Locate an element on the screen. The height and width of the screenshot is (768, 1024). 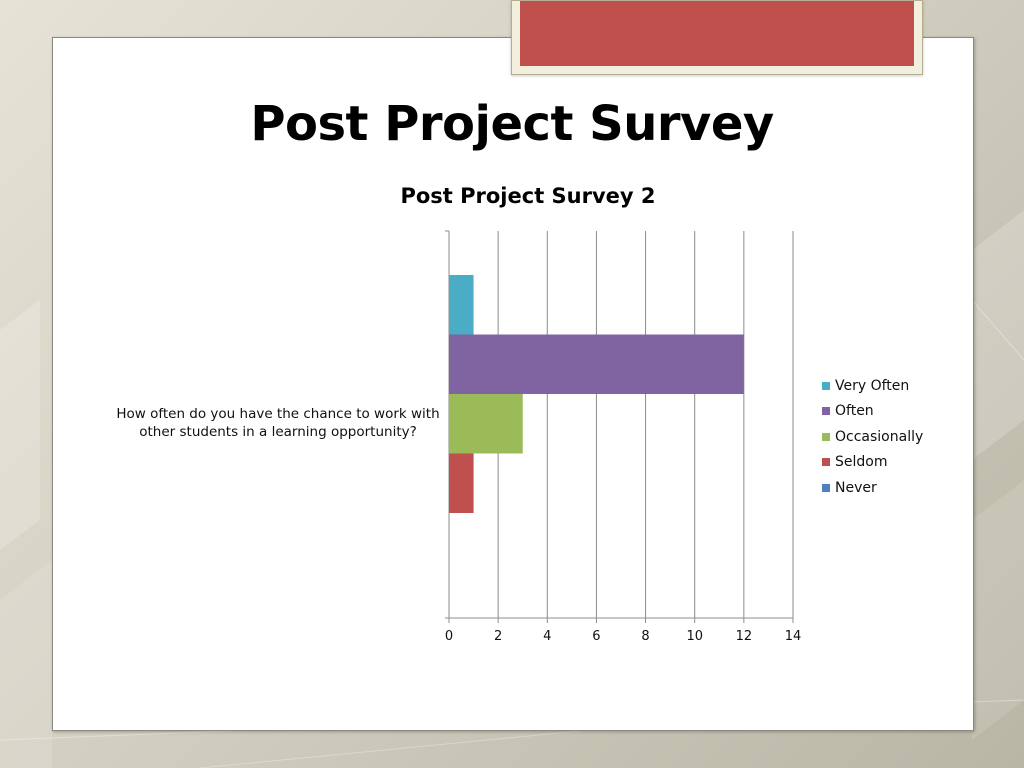
legend-label: Very Often is located at coordinates (872, 385).